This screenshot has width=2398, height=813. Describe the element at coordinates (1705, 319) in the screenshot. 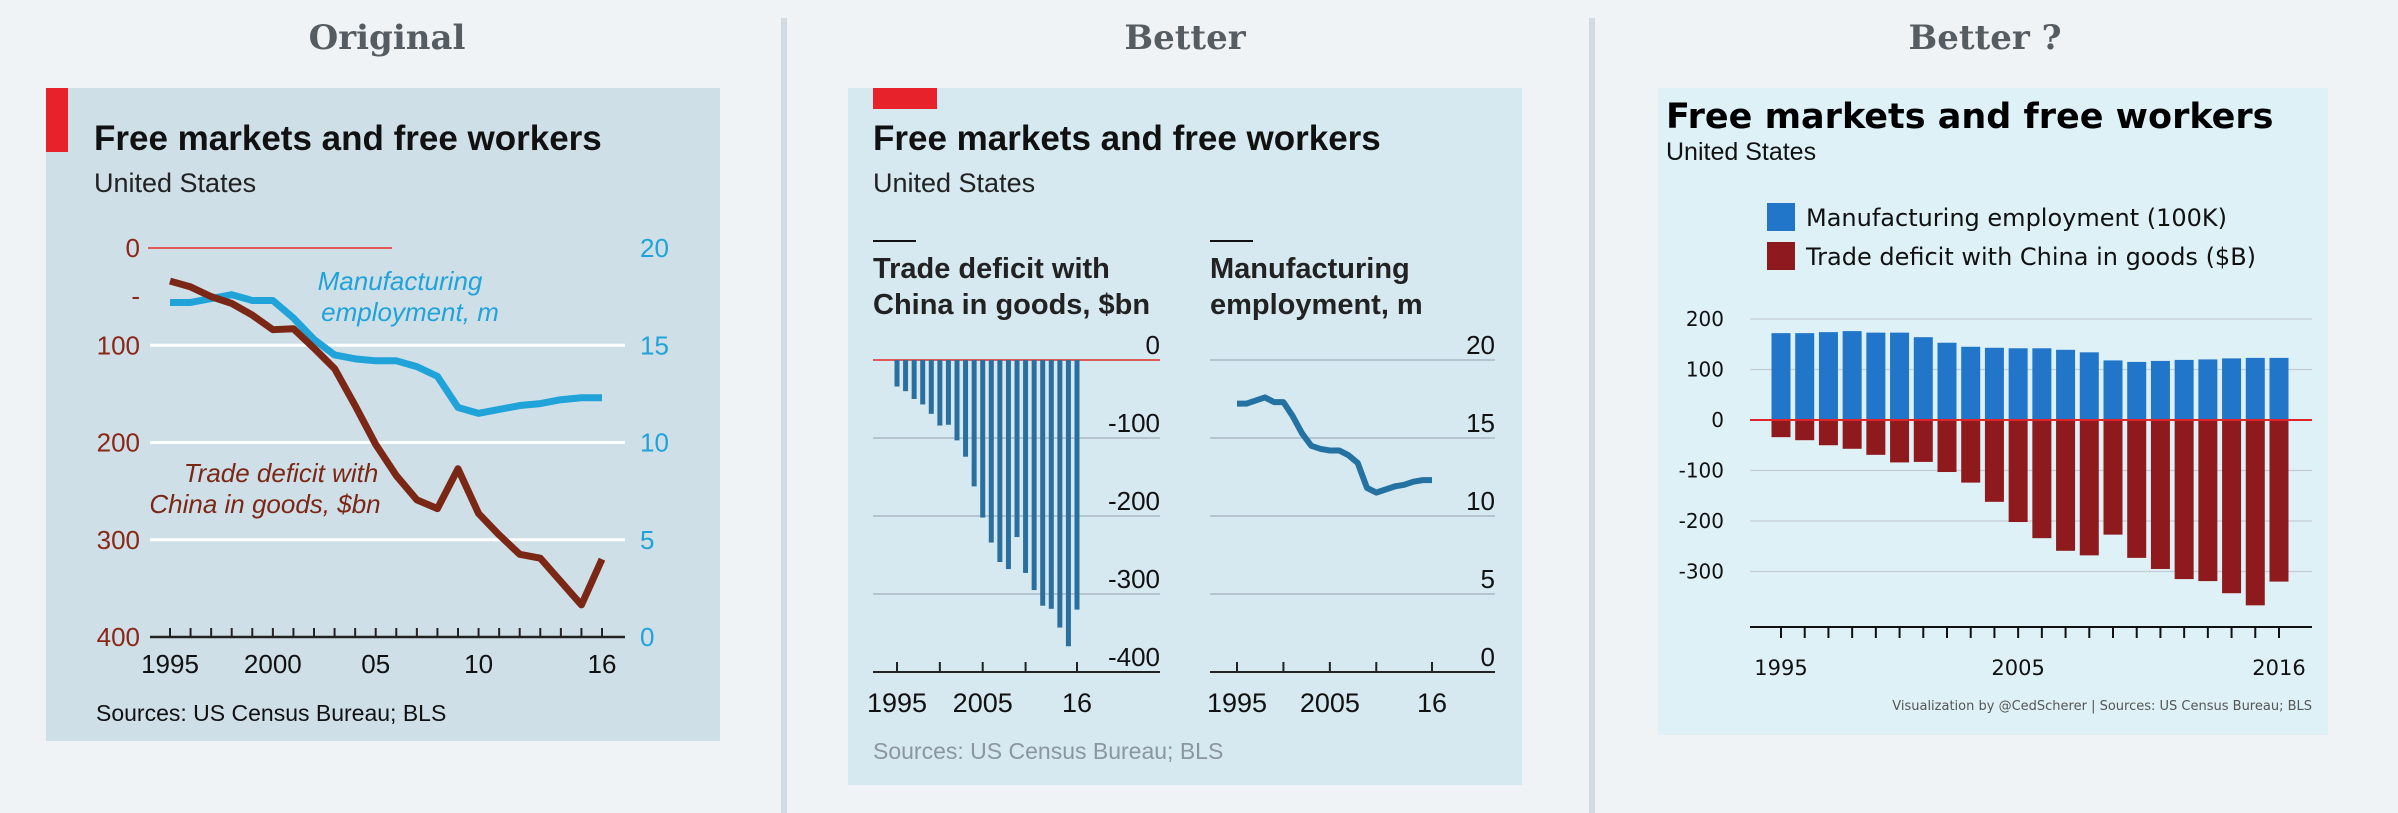

I see `y-tick-label: 200` at that location.